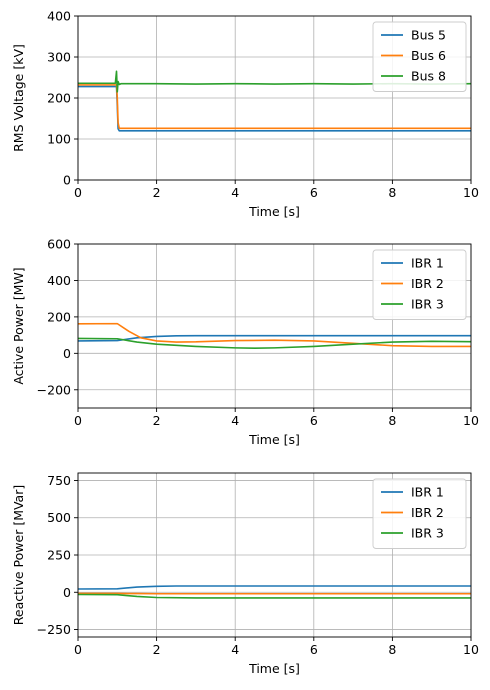  Describe the element at coordinates (428, 76) in the screenshot. I see `legend-label: Bus 8` at that location.